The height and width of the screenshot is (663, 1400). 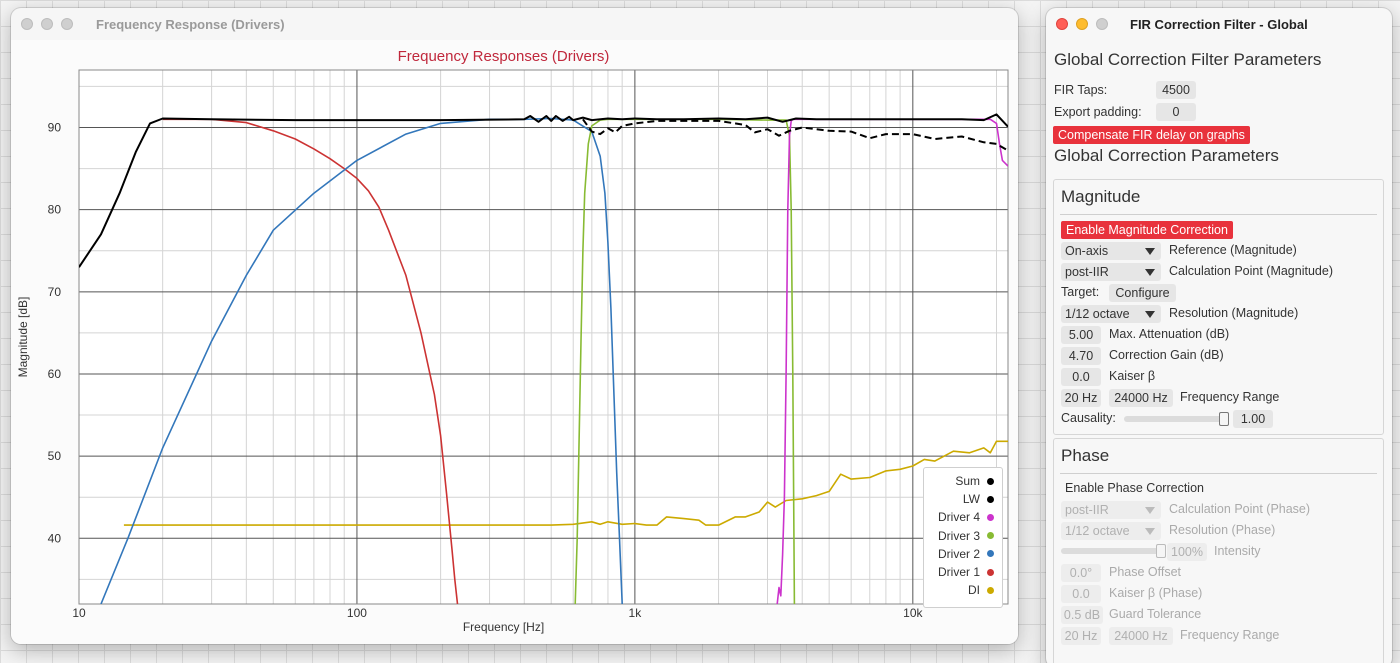 I want to click on causality-input: 1.00, so click(x=1253, y=419).